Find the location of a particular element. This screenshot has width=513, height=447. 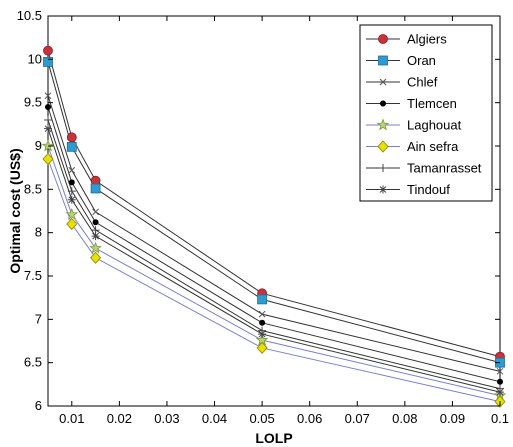

y-tick-label: 7.5 is located at coordinates (33, 275).